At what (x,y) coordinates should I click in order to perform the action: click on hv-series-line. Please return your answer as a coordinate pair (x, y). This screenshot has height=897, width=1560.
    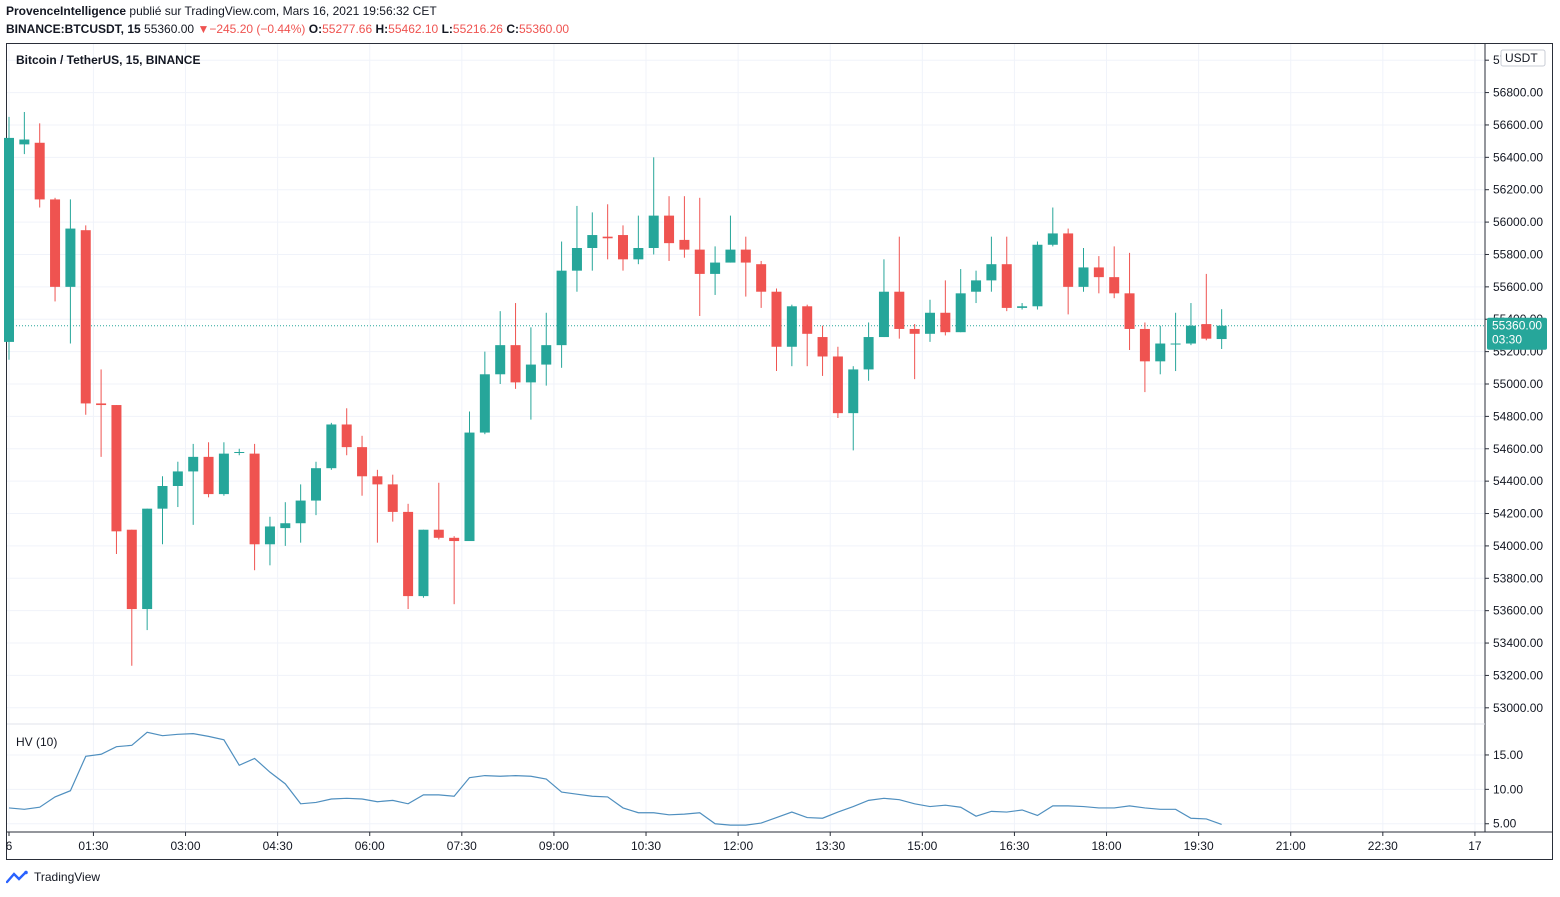
    Looking at the image, I should click on (615, 778).